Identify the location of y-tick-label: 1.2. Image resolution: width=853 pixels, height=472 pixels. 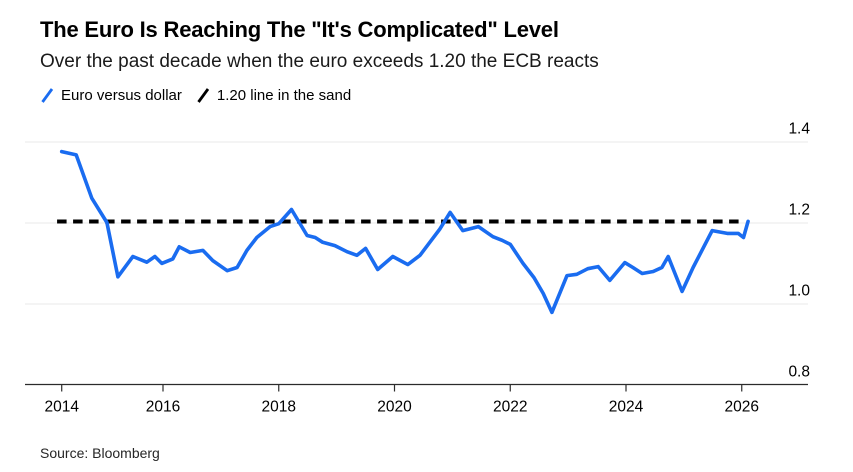
(799, 210).